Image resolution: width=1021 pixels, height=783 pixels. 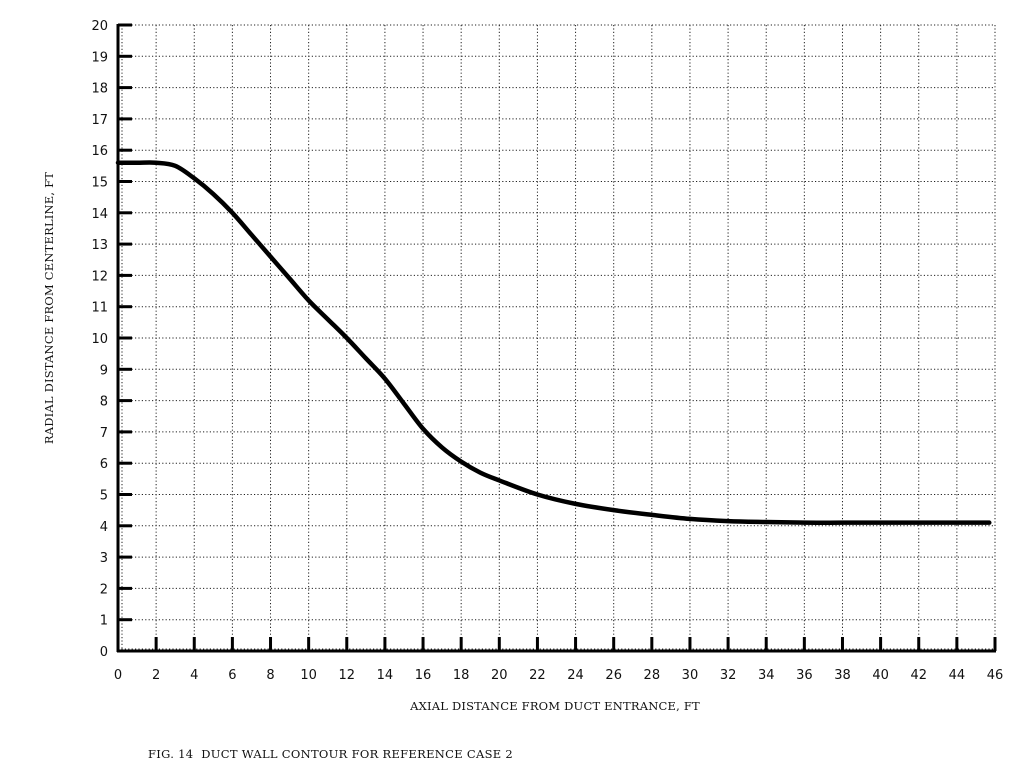 I want to click on x-tick-label: 26, so click(x=613, y=675).